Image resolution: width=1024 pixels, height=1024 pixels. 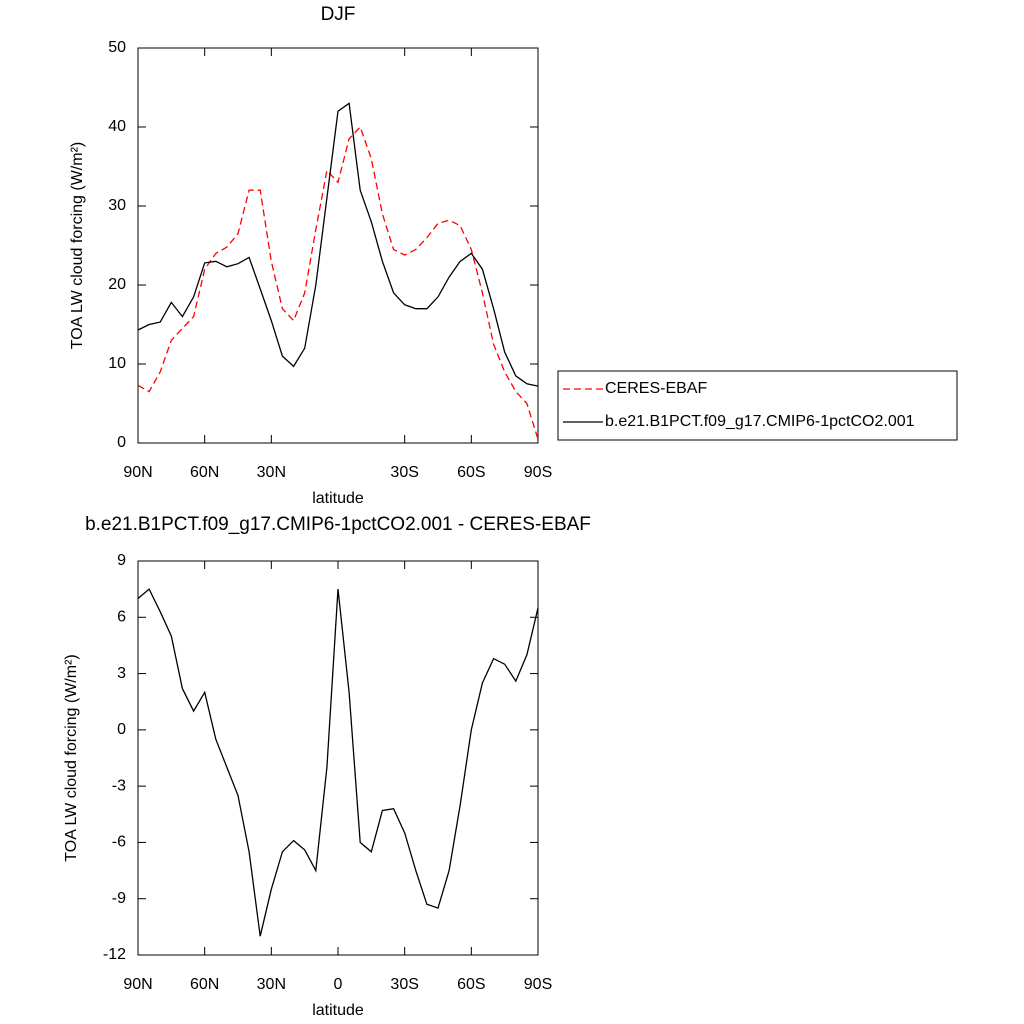 I want to click on y-tick-label: 10, so click(x=117, y=363).